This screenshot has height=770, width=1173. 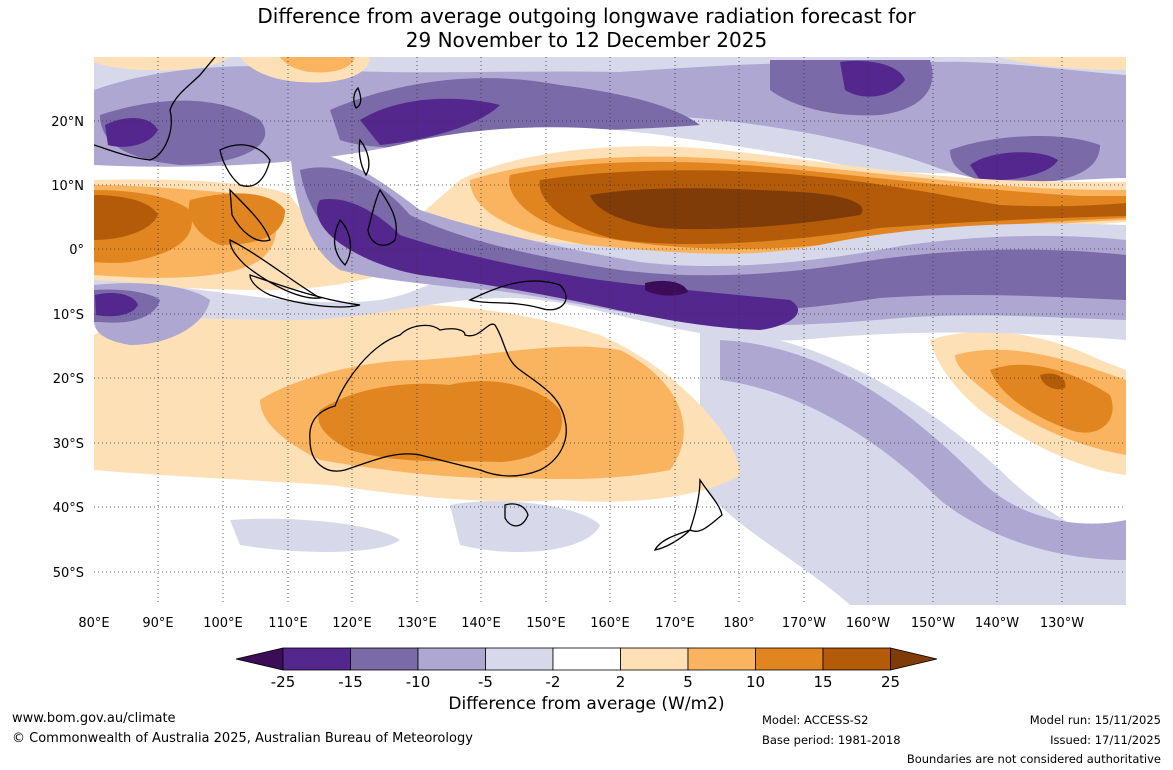 I want to click on colorbar-tick: -10, so click(x=418, y=681).